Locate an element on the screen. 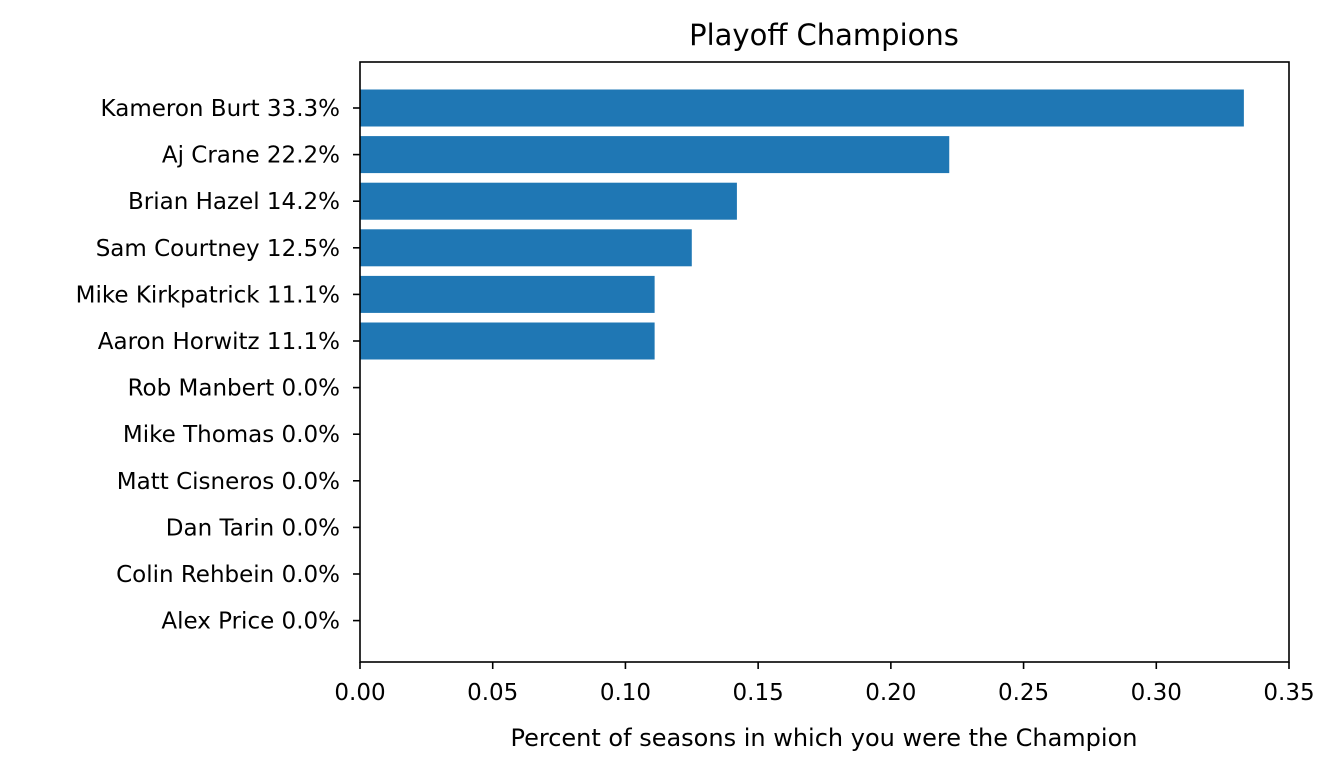 The image size is (1340, 773). y-tick-label: Aj Crane 22.2% is located at coordinates (251, 156).